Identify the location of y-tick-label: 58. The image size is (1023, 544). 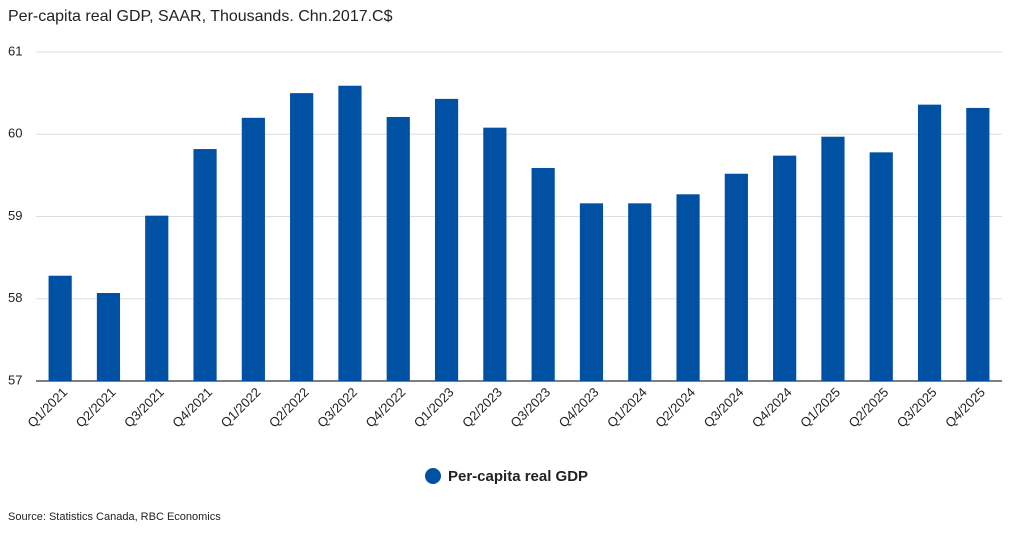
(15, 297).